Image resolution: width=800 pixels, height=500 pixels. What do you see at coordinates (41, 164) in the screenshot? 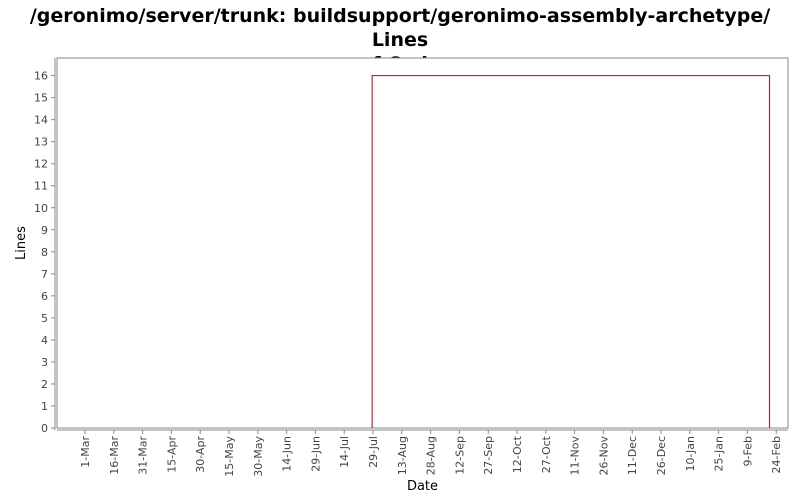
I see `y-tick-label: 12` at bounding box center [41, 164].